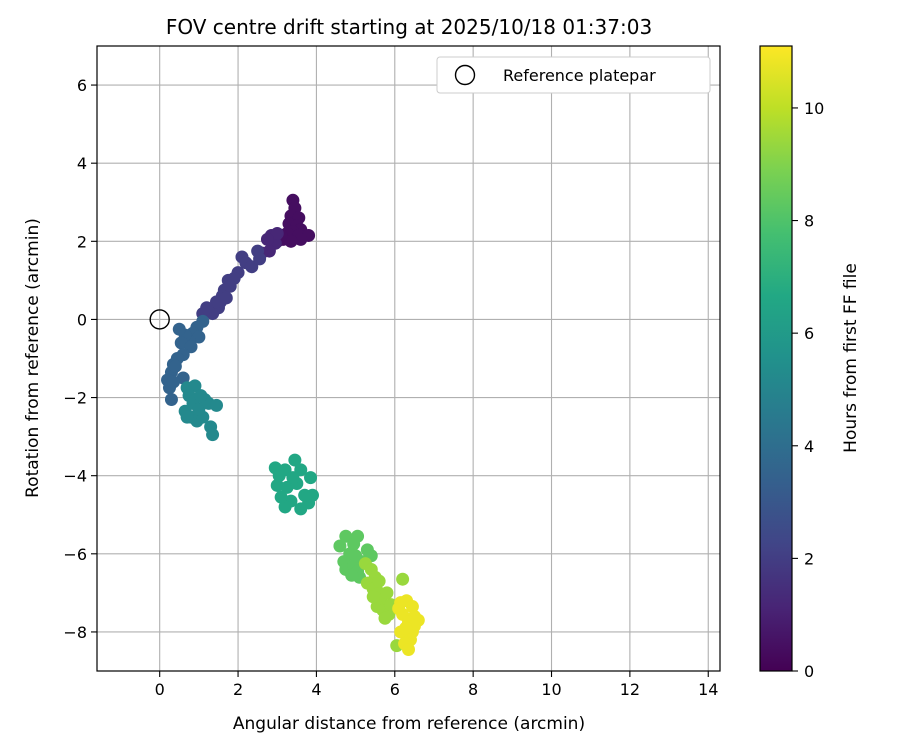 This screenshot has height=750, width=900. What do you see at coordinates (630, 689) in the screenshot?
I see `x-tick-label: 12` at bounding box center [630, 689].